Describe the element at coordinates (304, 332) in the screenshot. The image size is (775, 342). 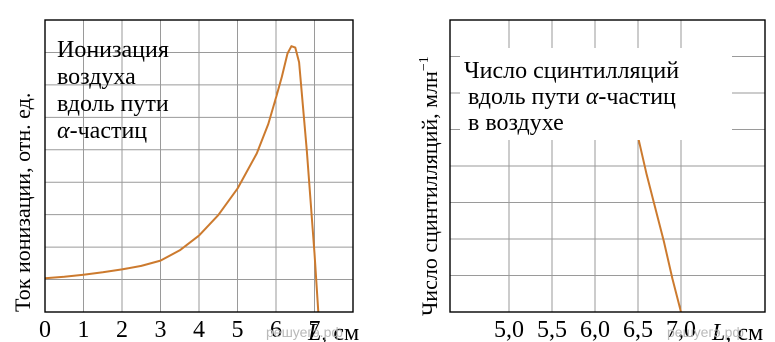
I see `watermark-left: решуегэ.рф` at that location.